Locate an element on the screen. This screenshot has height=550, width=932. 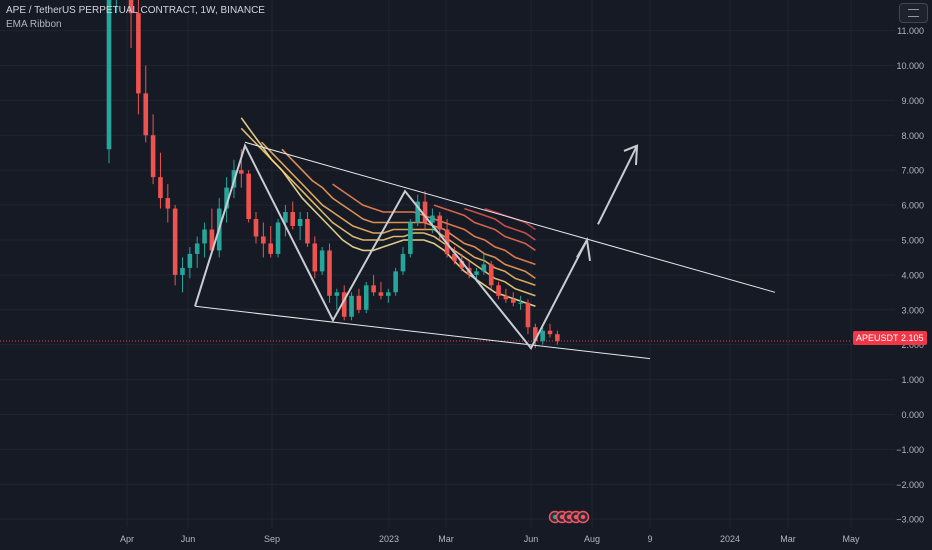
breakout-arrowhead is located at coordinates (631, 154).